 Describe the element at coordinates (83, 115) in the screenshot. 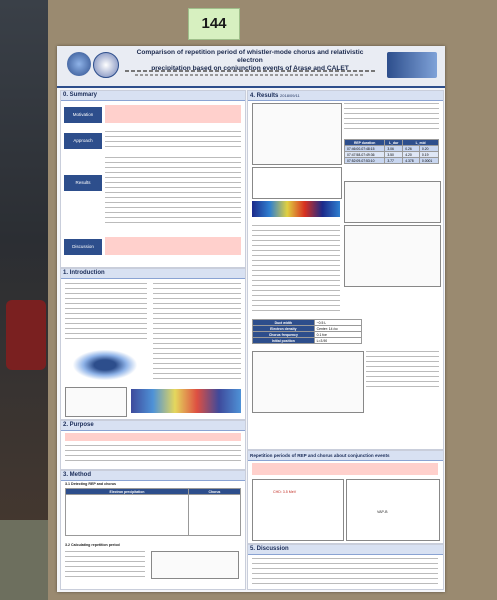

I see `motivation-tag: Motivation` at that location.